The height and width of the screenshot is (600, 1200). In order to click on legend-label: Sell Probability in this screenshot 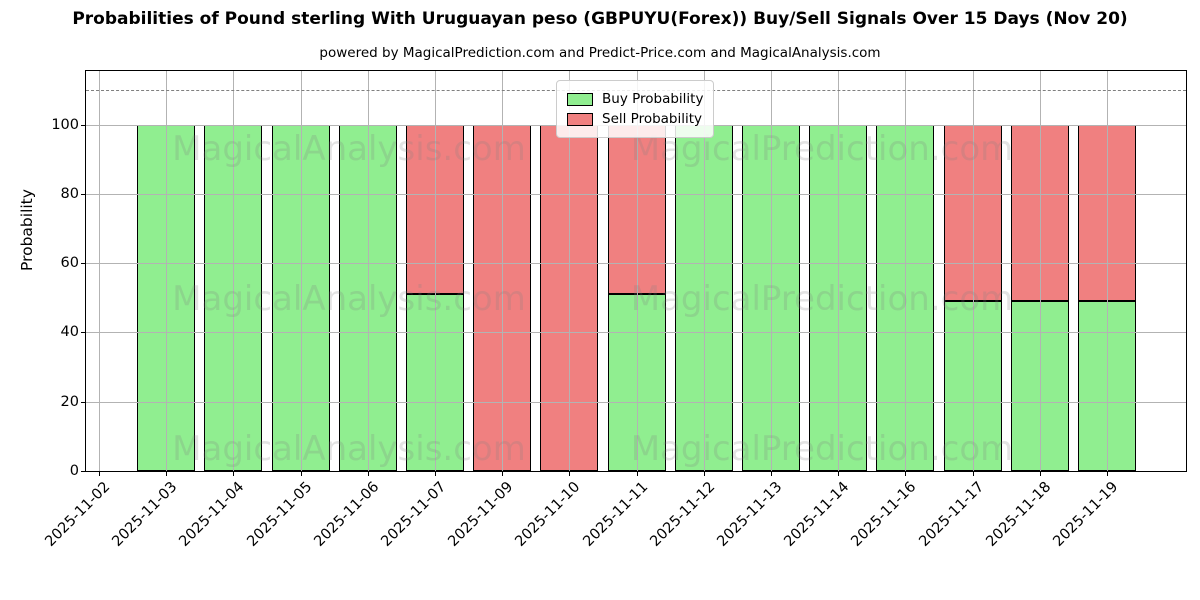, I will do `click(652, 119)`.